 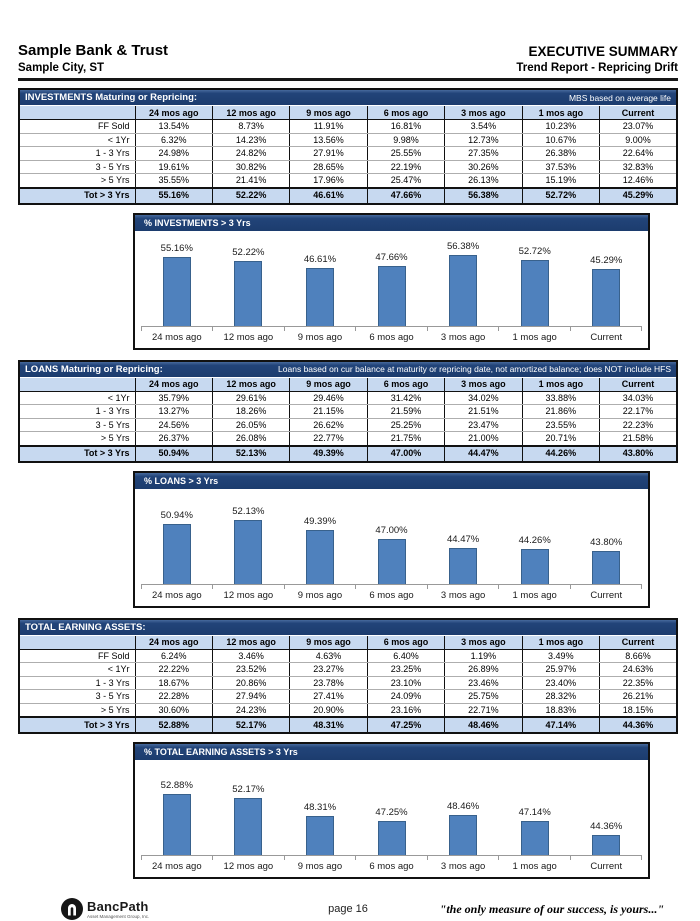 I want to click on total-value-cell: 55.16%, so click(x=173, y=195).